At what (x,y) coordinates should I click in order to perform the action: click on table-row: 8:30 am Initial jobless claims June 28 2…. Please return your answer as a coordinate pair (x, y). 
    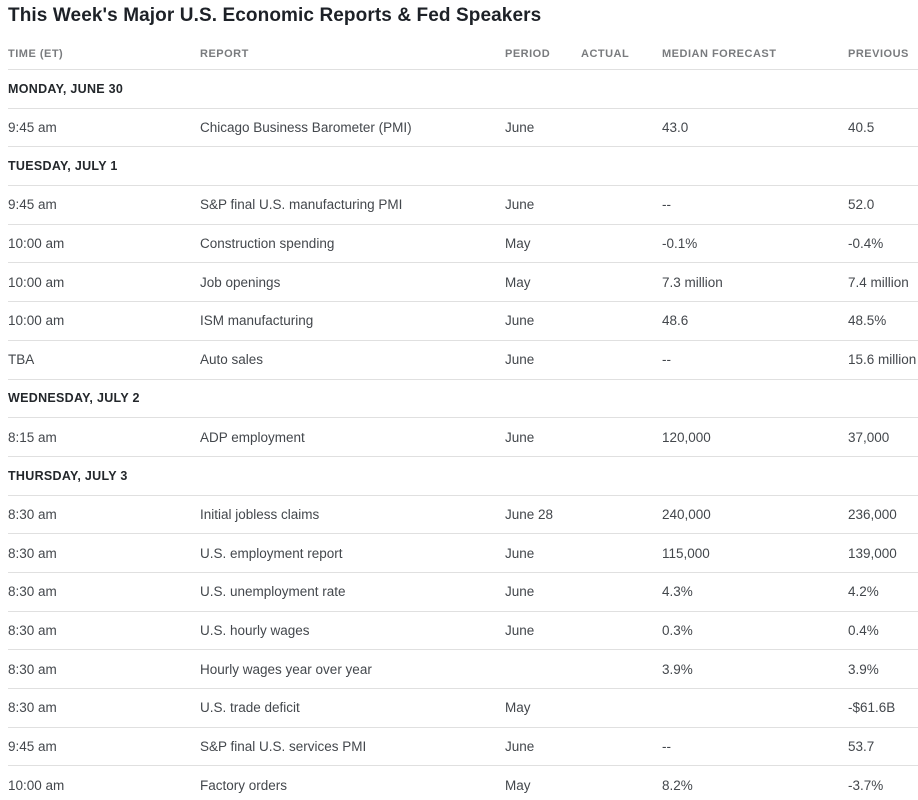
    Looking at the image, I should click on (463, 515).